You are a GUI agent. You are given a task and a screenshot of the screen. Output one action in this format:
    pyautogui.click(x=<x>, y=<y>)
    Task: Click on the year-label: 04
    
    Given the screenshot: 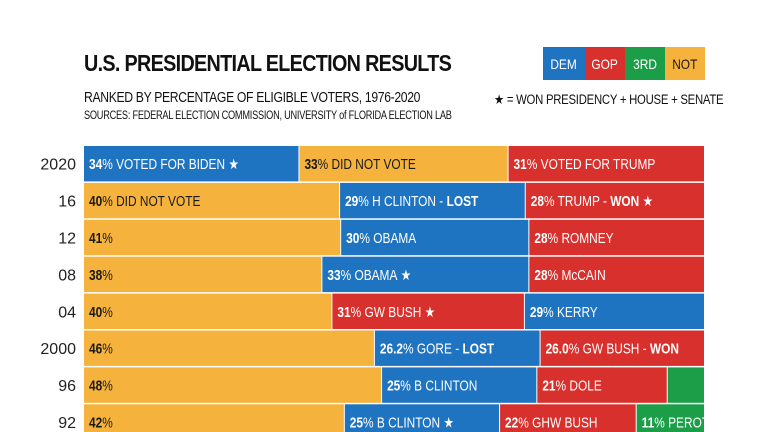 What is the action you would take?
    pyautogui.click(x=67, y=312)
    